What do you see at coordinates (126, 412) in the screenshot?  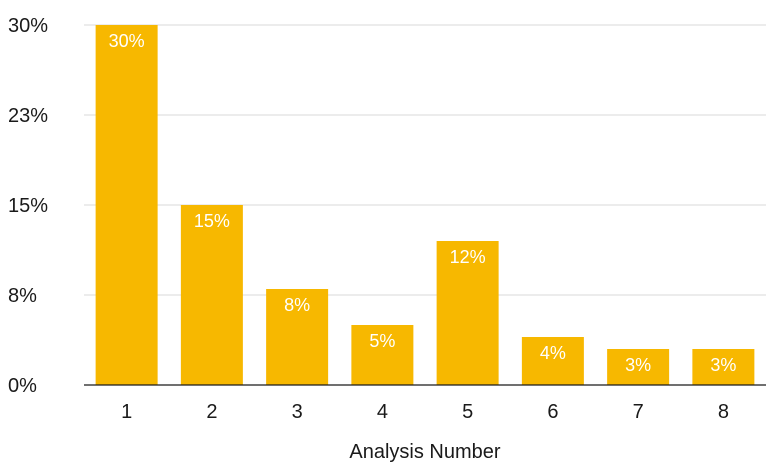 I see `x-tick-label-1: 1` at bounding box center [126, 412].